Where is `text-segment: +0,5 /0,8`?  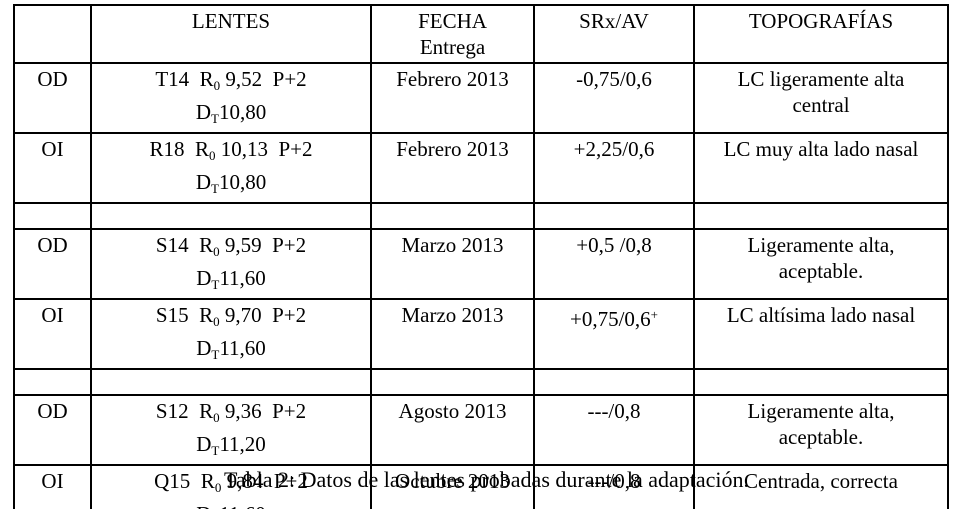 text-segment: +0,5 /0,8 is located at coordinates (614, 245).